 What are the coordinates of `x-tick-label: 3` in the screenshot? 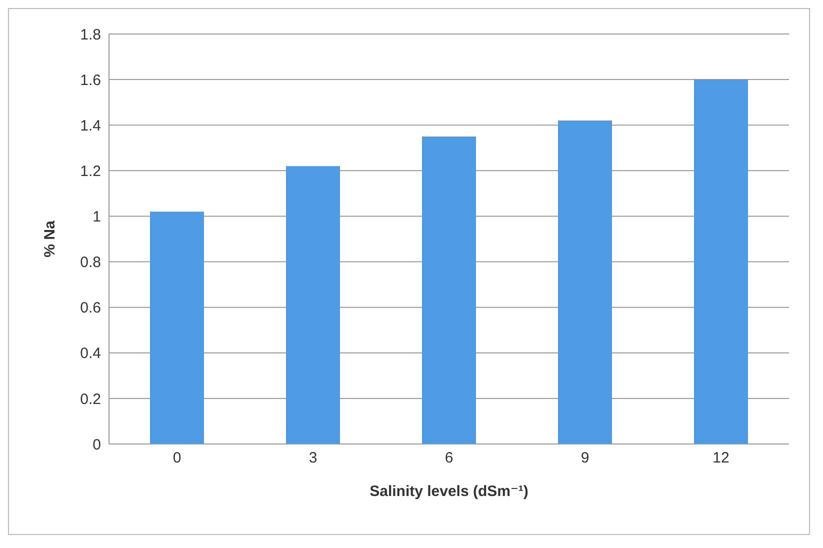 It's located at (313, 458).